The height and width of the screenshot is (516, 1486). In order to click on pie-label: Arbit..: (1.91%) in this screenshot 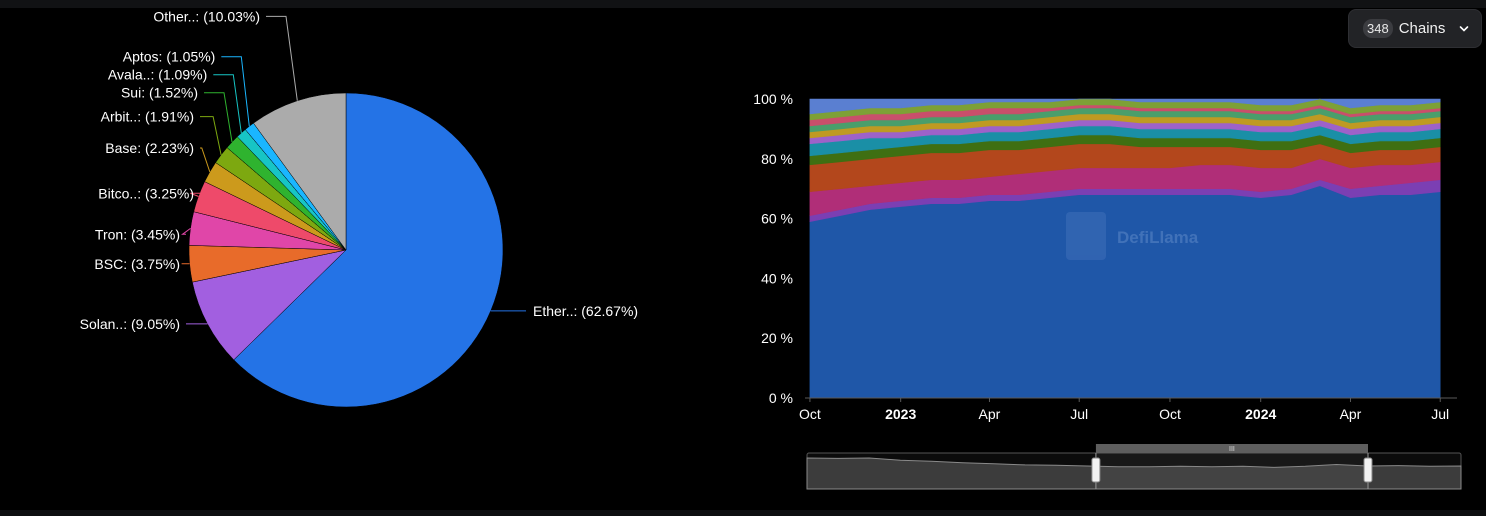, I will do `click(147, 117)`.